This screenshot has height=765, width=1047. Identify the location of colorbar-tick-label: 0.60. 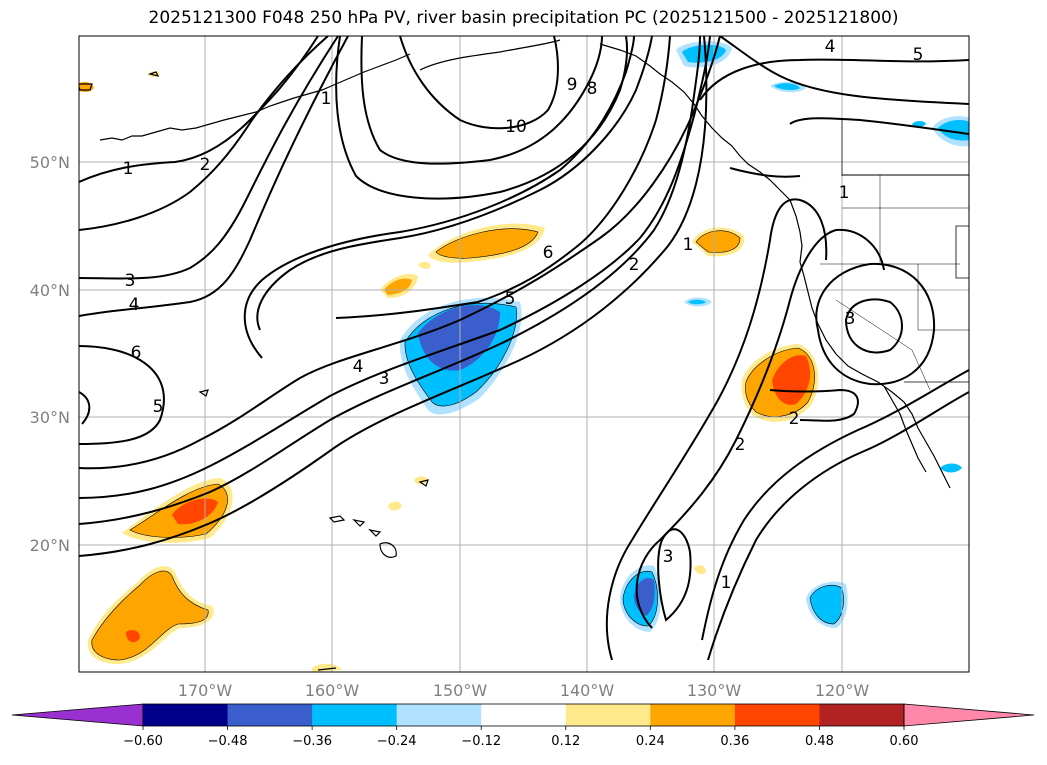
(904, 741).